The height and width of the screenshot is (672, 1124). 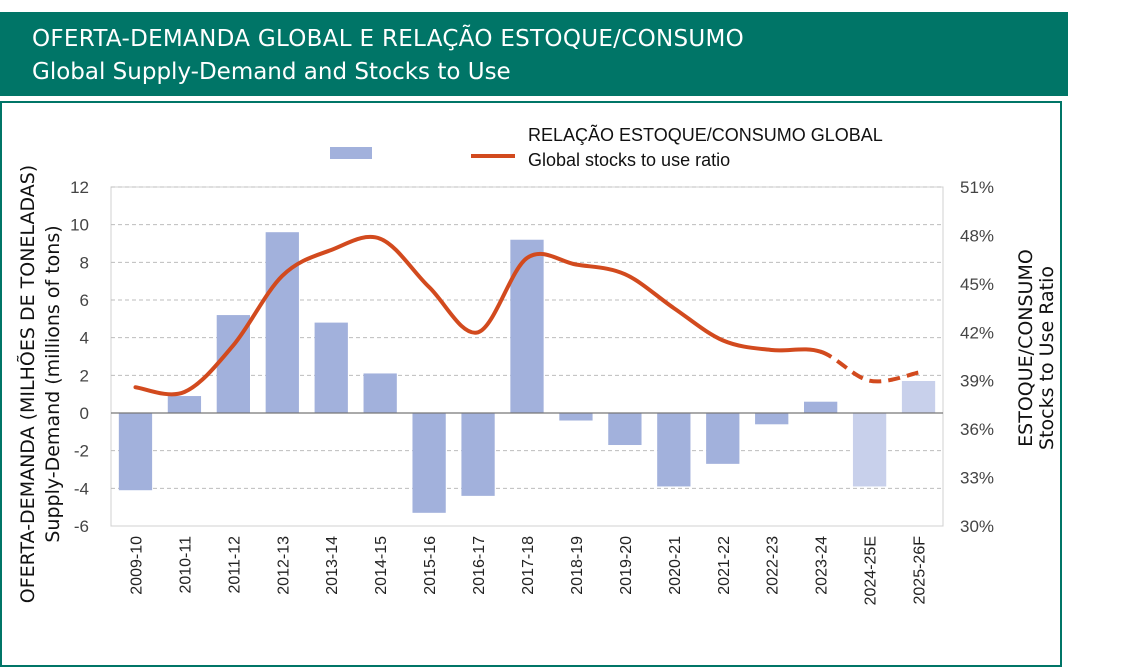 What do you see at coordinates (977, 526) in the screenshot?
I see `right-tick-label: 30%` at bounding box center [977, 526].